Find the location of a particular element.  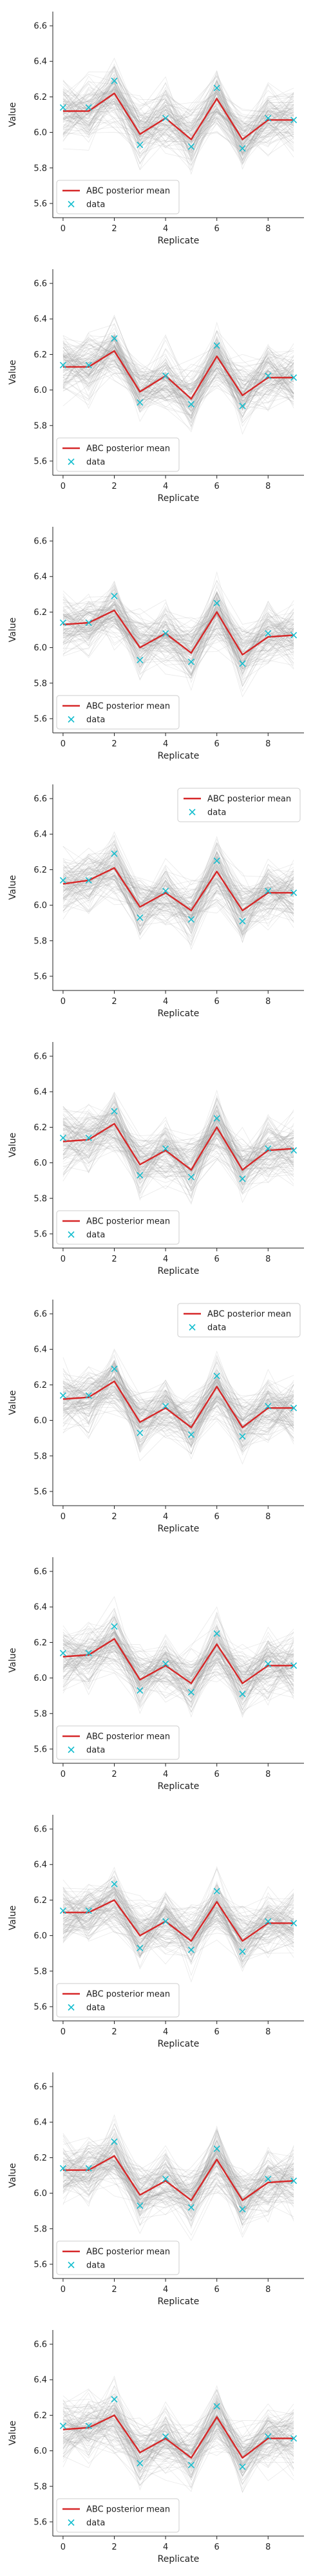

abc-posterior-mean-line is located at coordinates (178, 633).